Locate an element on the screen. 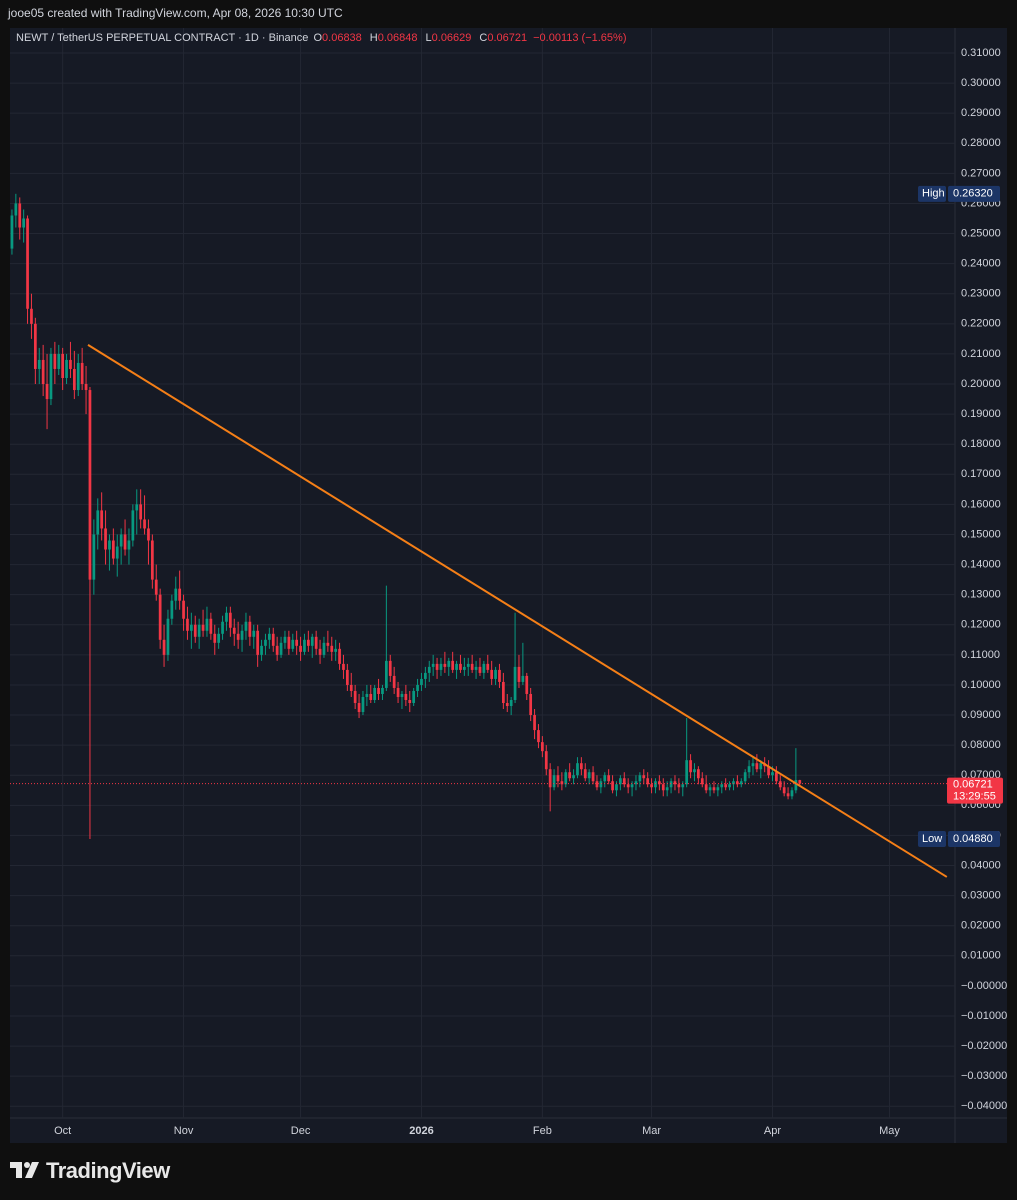 The image size is (1017, 1200). y-tick-label: 0.08000 is located at coordinates (981, 745).